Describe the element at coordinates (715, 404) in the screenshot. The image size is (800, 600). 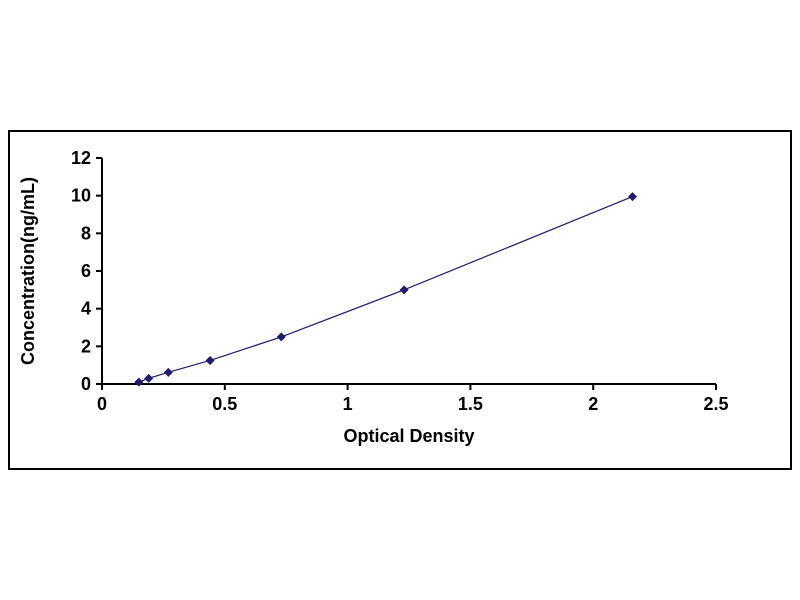
I see `x-tick-label: 2.5` at that location.